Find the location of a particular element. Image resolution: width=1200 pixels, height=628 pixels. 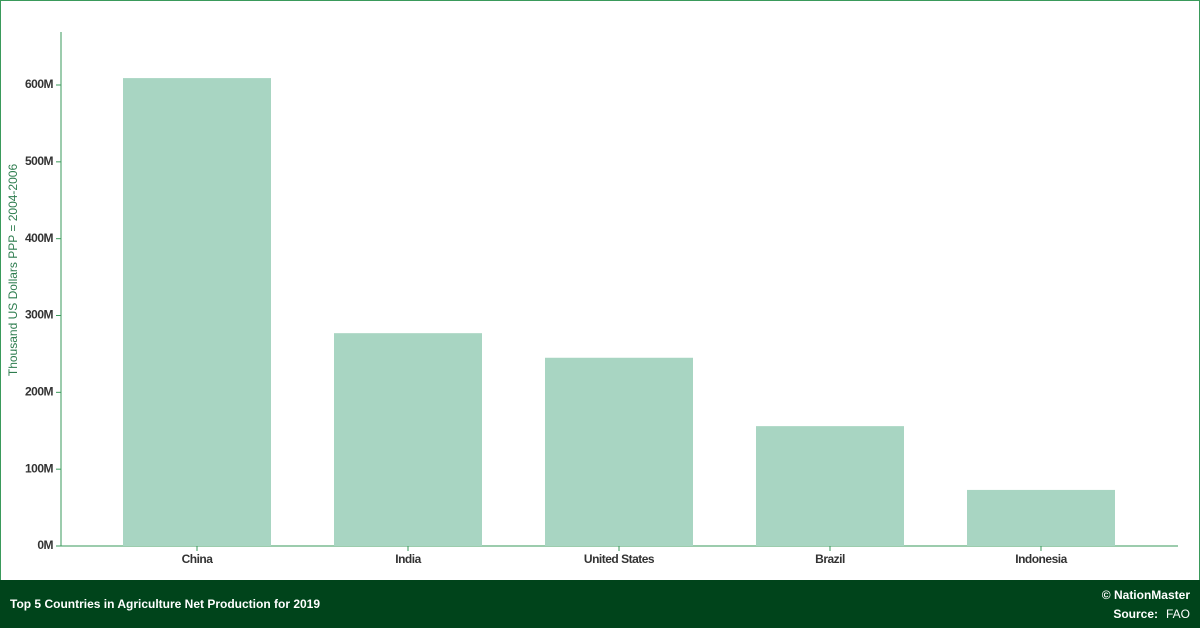

y-tick-label: 0M is located at coordinates (45, 545).